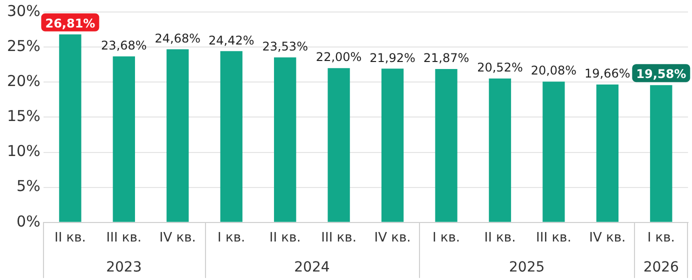  Describe the element at coordinates (393, 57) in the screenshot. I see `data-label: 21,92%` at that location.